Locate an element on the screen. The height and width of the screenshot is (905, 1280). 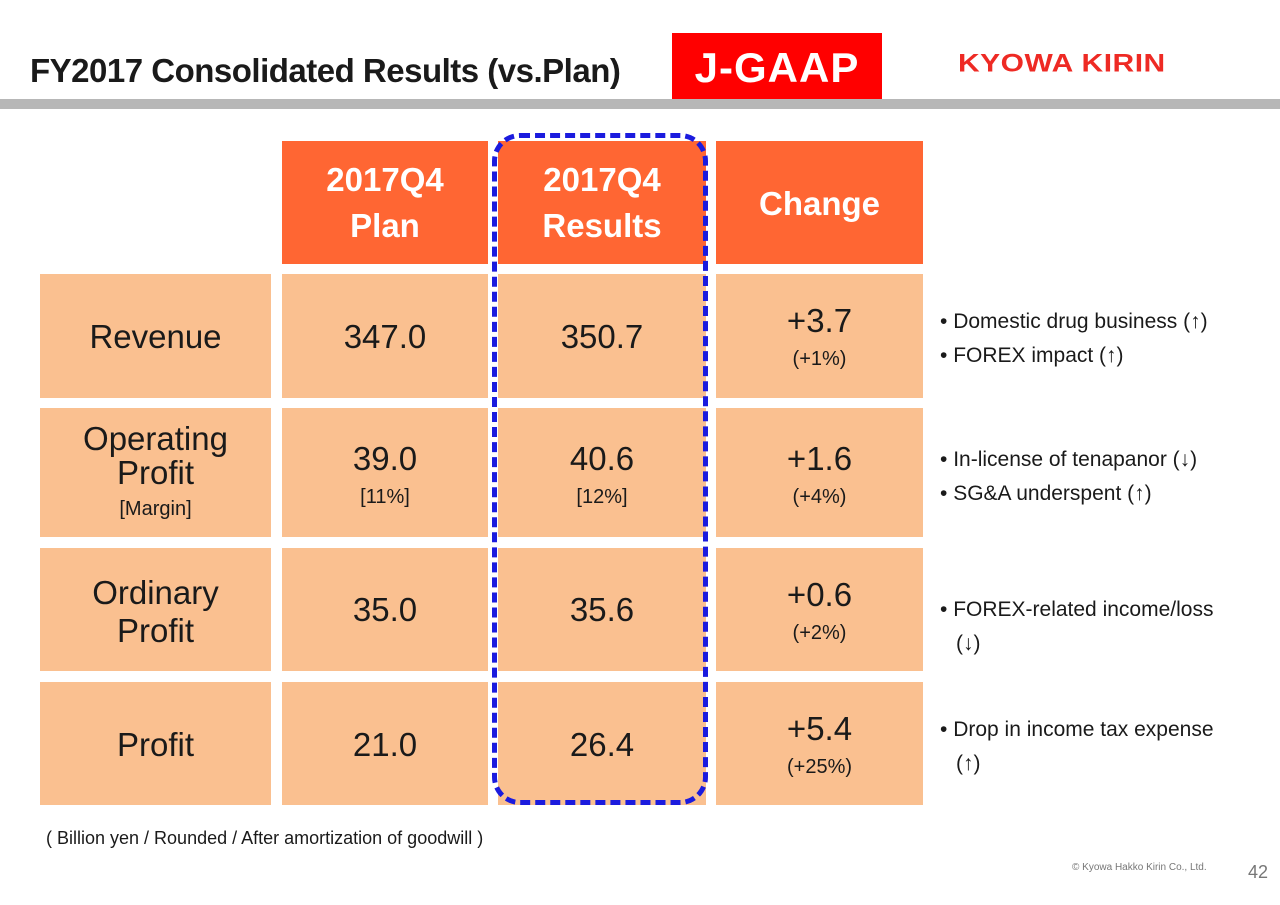
note-item: (↓) is located at coordinates (968, 643).